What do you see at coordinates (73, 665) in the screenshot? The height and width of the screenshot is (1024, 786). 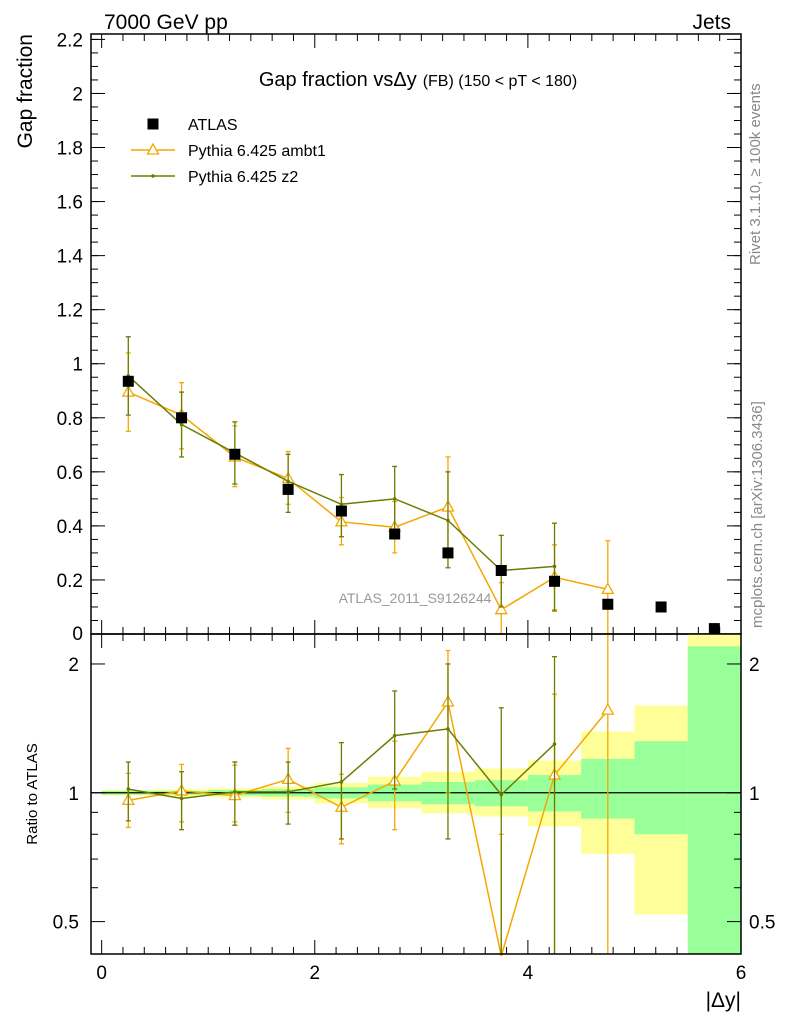 I see `ratio-ytick-label: 2` at bounding box center [73, 665].